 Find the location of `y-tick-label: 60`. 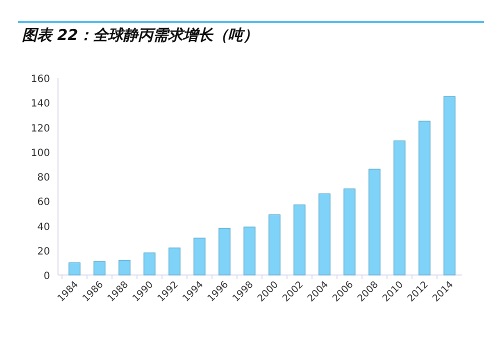

y-tick-label: 60 is located at coordinates (43, 202).